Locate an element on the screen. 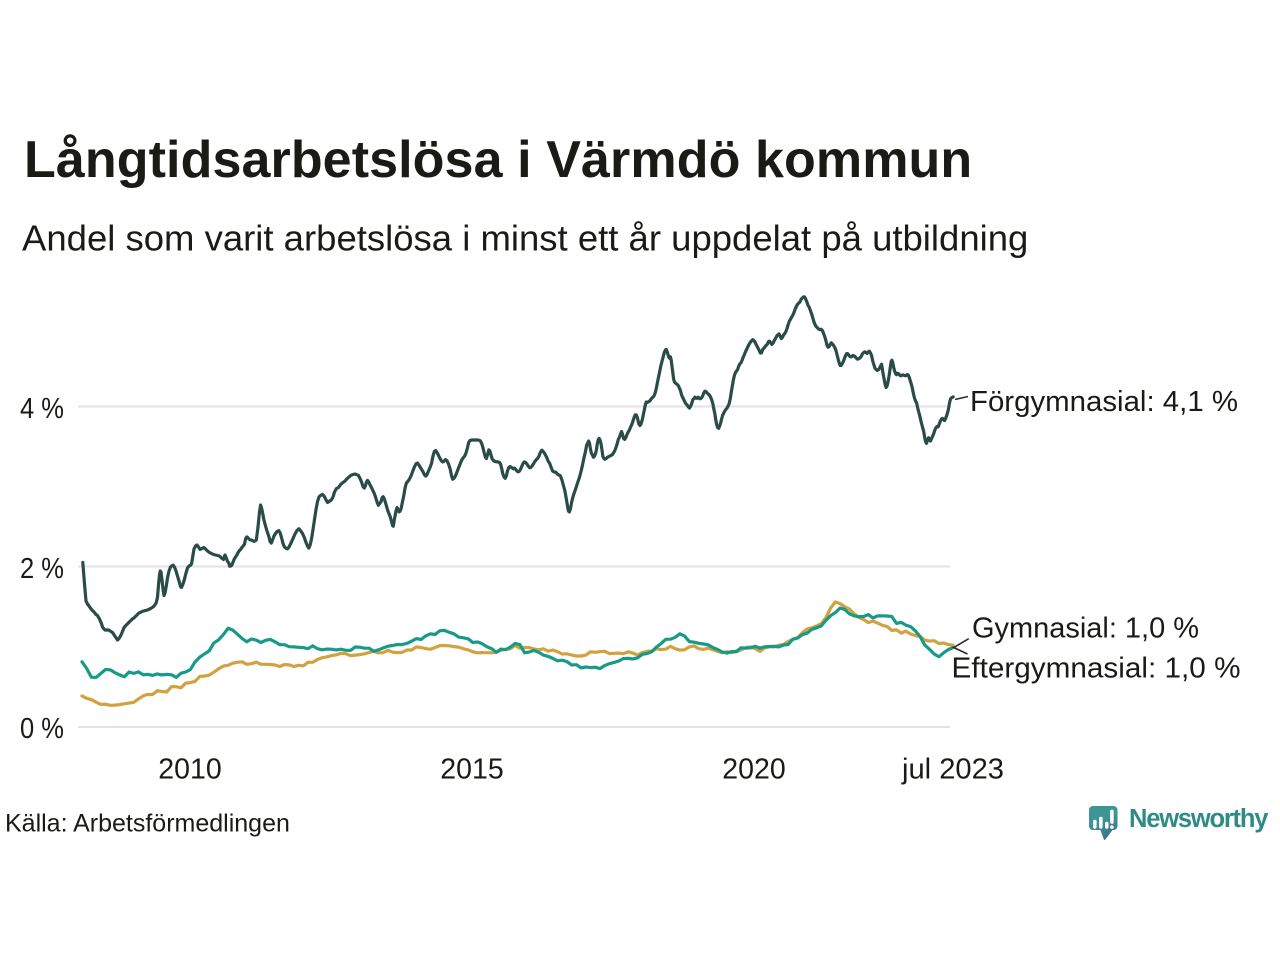 The height and width of the screenshot is (960, 1280). svg-text: Eftergymnasial: 1,0 % is located at coordinates (1096, 669).